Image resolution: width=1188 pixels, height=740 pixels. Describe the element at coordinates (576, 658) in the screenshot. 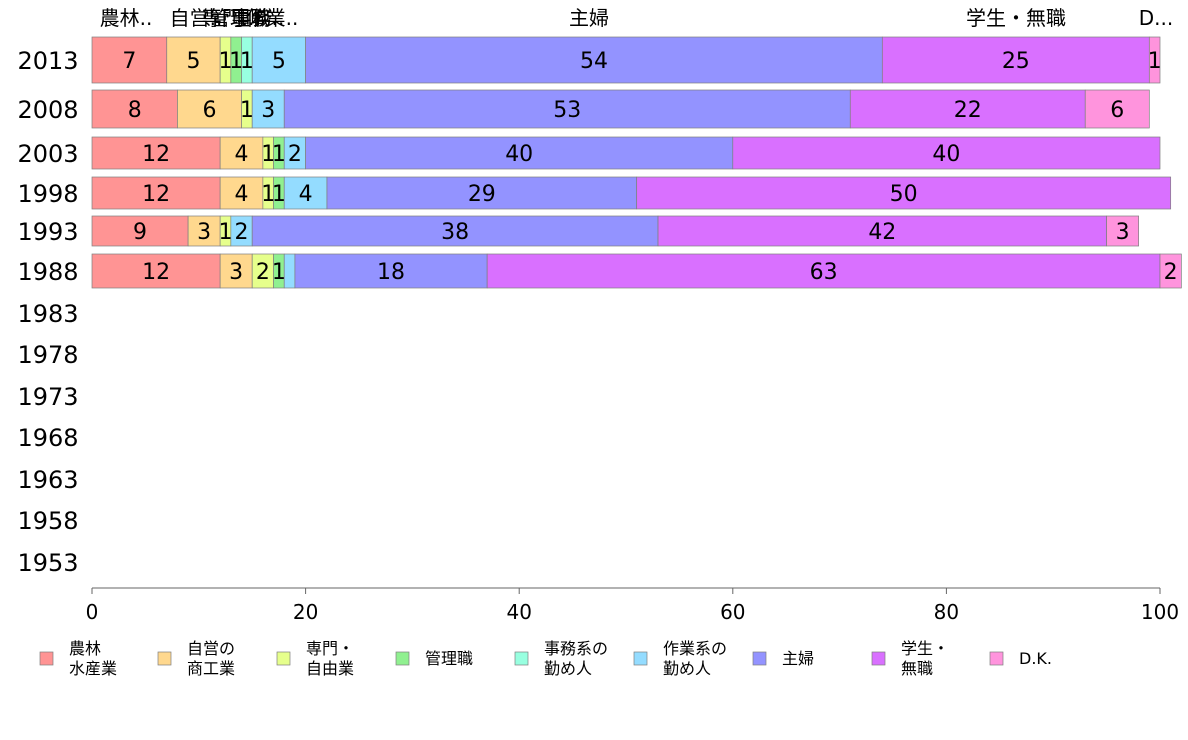

I see `legend-label: 事務系の勤め人` at that location.